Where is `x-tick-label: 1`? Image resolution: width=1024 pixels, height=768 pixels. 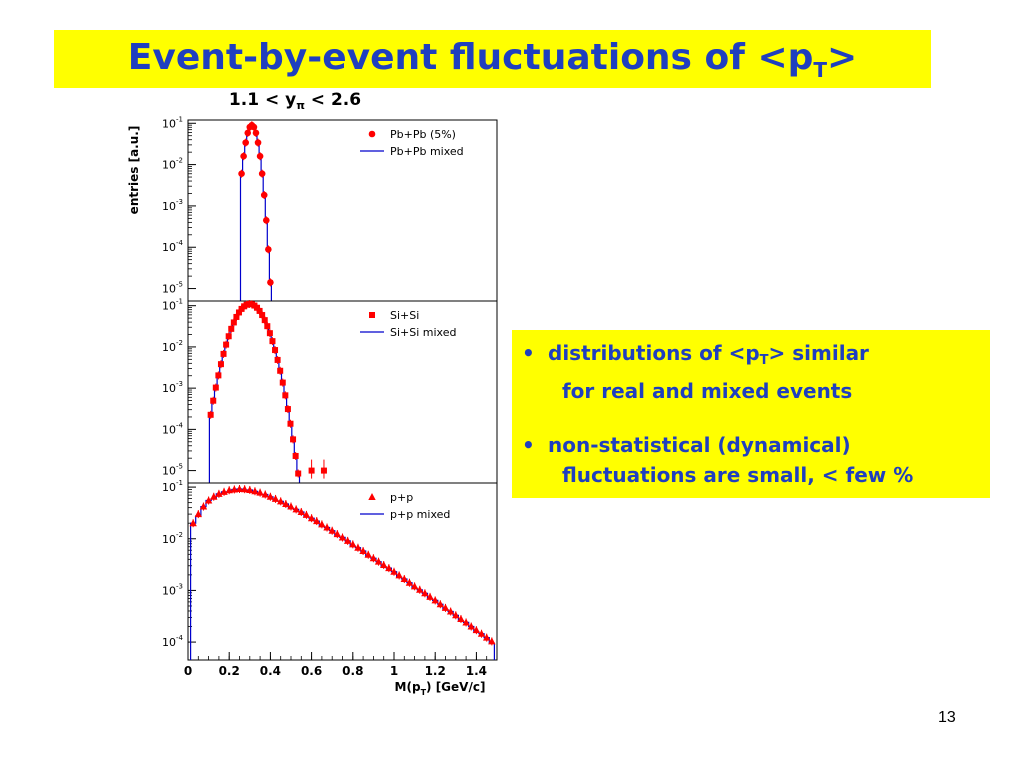 x-tick-label: 1 is located at coordinates (394, 671).